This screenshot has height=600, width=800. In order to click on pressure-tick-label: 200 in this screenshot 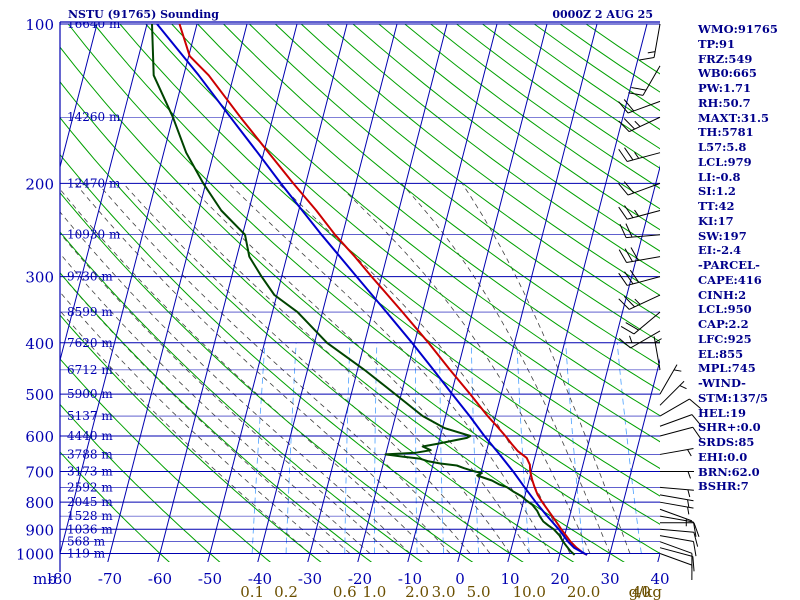, I will do `click(39, 184)`.